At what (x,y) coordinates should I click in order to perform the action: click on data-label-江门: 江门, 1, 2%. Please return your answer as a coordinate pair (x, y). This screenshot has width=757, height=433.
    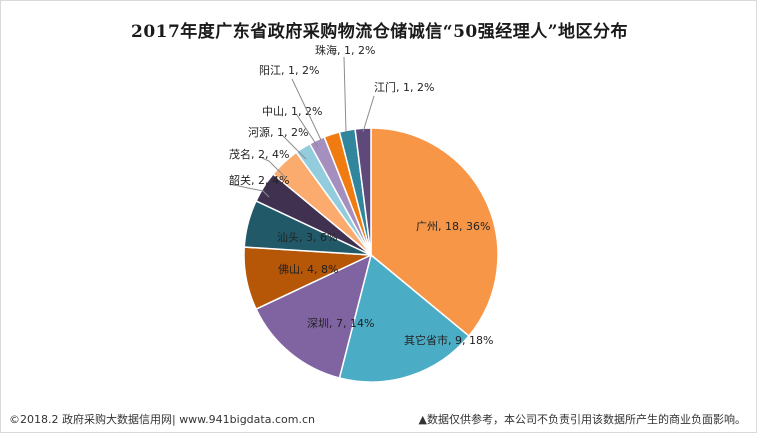
    Looking at the image, I should click on (404, 87).